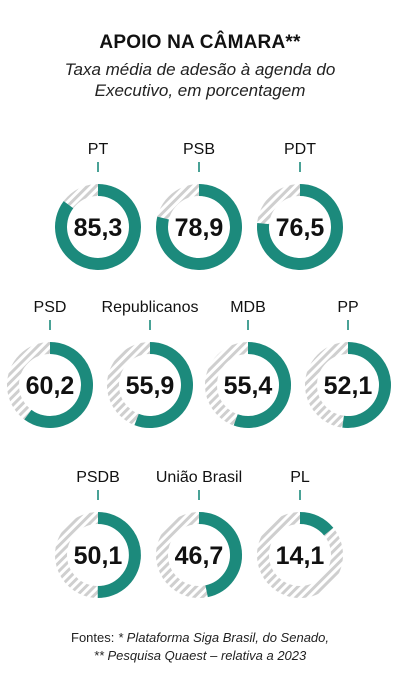  I want to click on donut-uniao-brasil: União Brasil 46,7, so click(199, 533).